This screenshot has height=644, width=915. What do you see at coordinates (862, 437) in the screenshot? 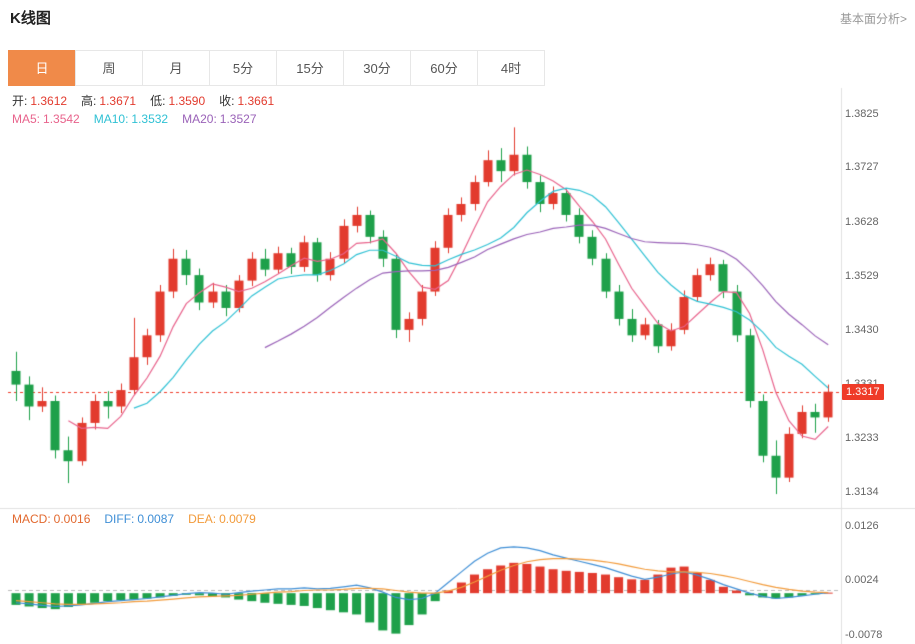
I see `price-tick-label: 1.3233` at bounding box center [862, 437].